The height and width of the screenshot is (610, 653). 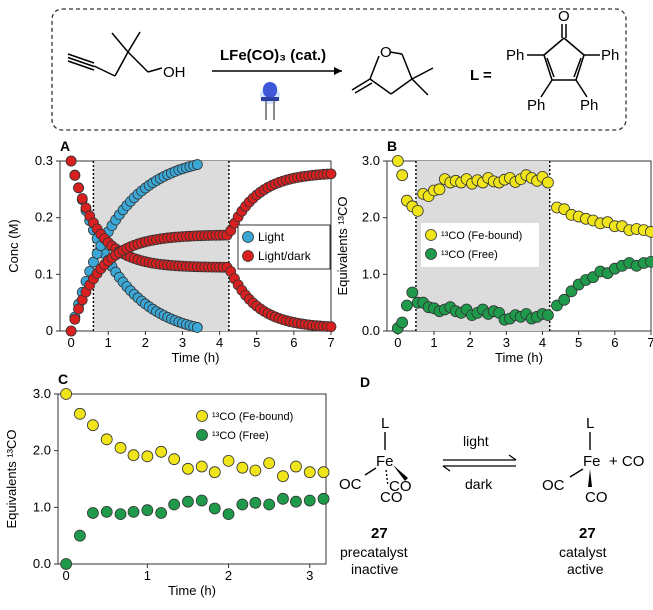 What do you see at coordinates (13, 245) in the screenshot?
I see `y-axis-label: Conc (M)` at bounding box center [13, 245].